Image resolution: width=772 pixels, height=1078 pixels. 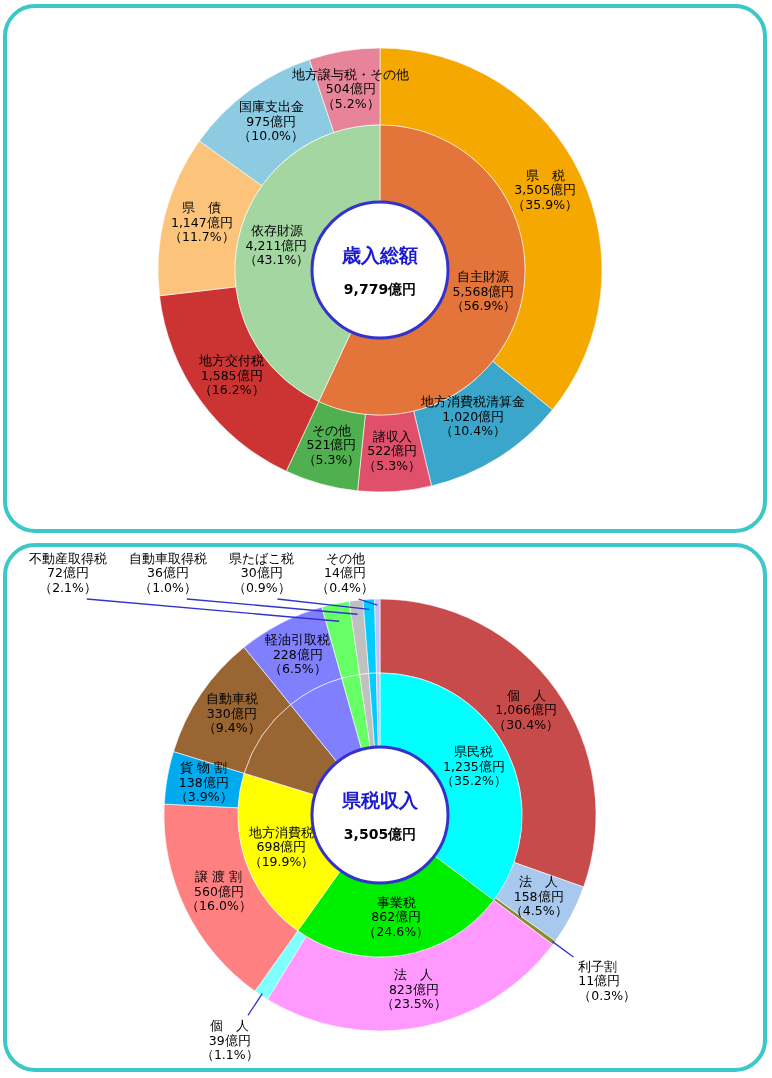 I want to click on data-label: 823億円（23.5%）, so click(x=413, y=996).